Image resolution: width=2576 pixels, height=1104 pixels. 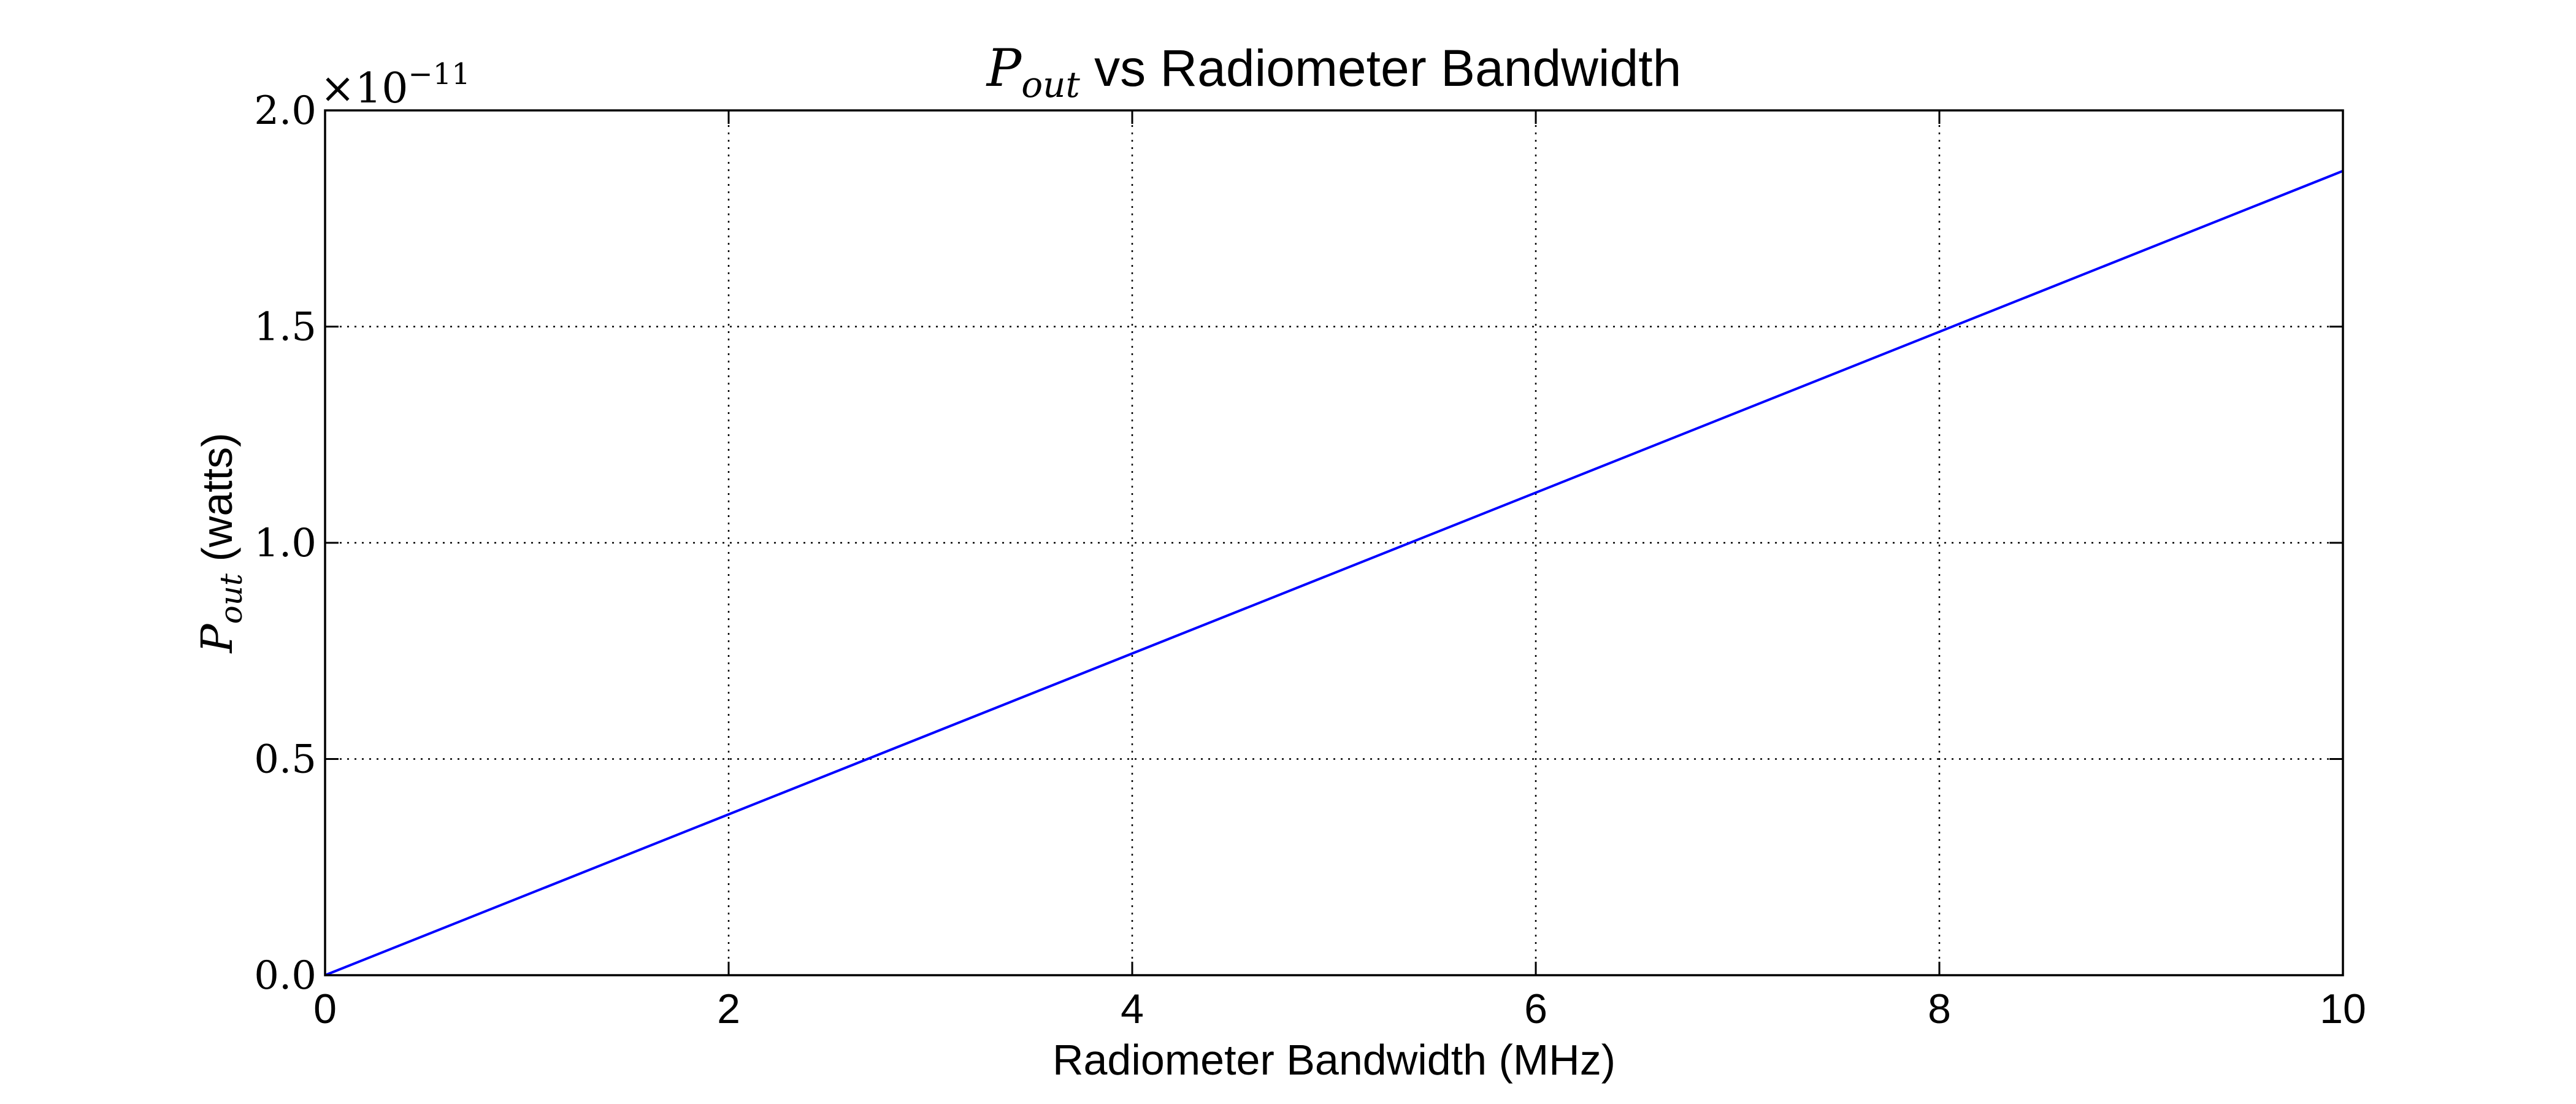 I want to click on x-tick-label: 8, so click(x=1939, y=1009).